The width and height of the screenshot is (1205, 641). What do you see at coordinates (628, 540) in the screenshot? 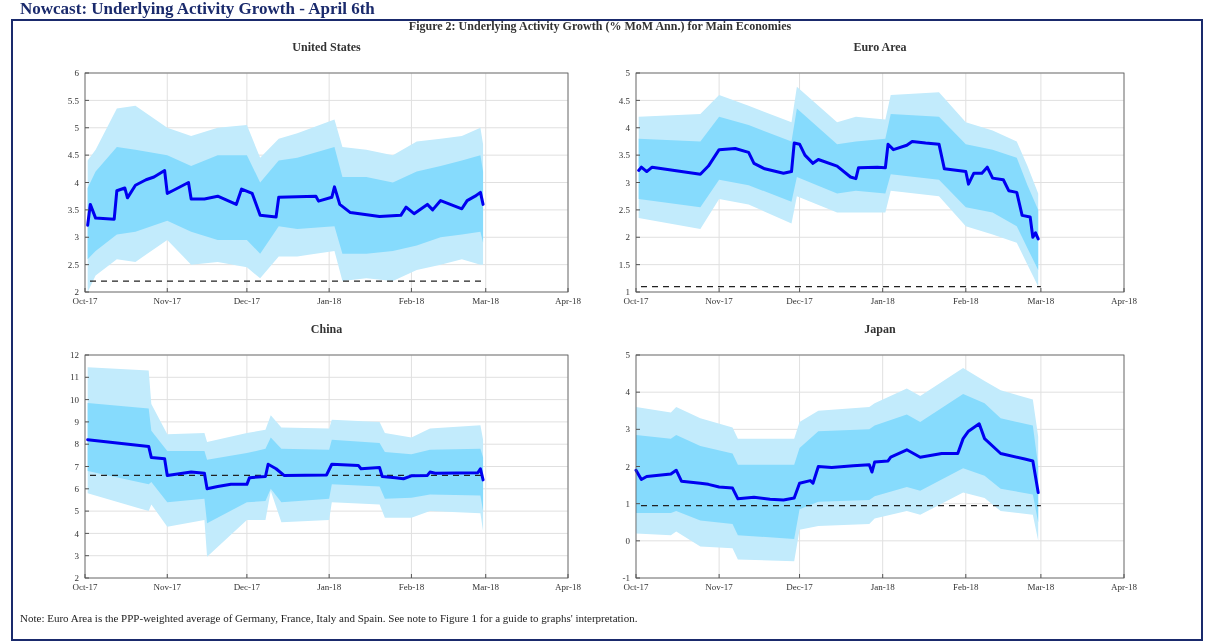
I see `y-tick-label: 0` at bounding box center [628, 540].